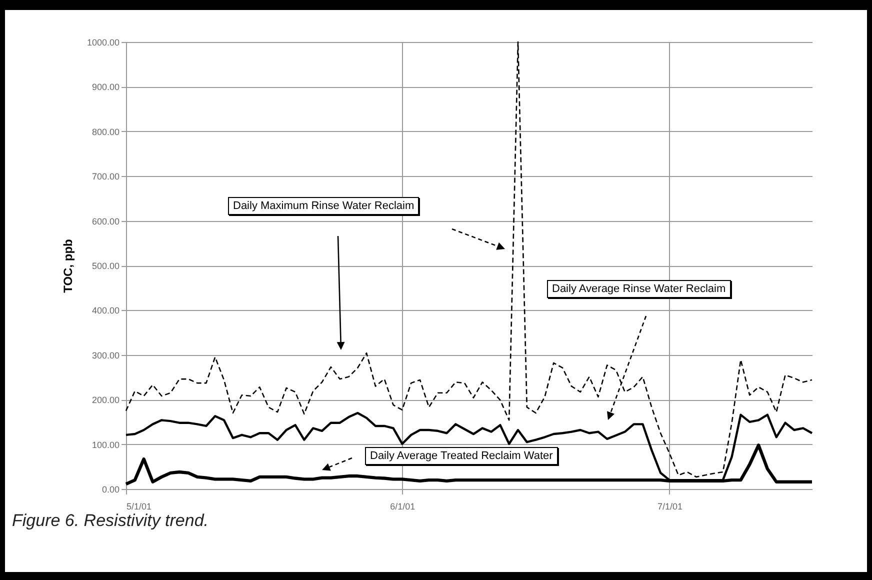 The height and width of the screenshot is (580, 872). Describe the element at coordinates (106, 400) in the screenshot. I see `y-tick-label: 200.00` at that location.